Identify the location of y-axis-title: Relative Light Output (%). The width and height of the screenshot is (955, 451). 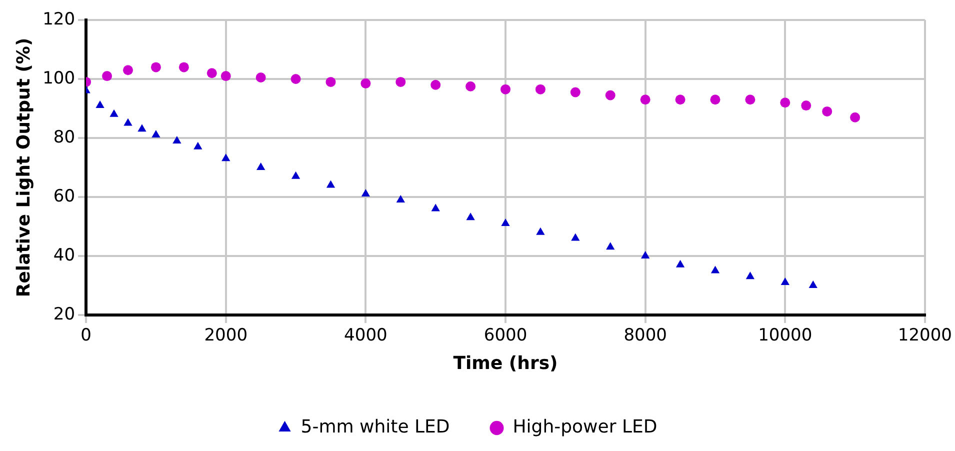
(23, 168).